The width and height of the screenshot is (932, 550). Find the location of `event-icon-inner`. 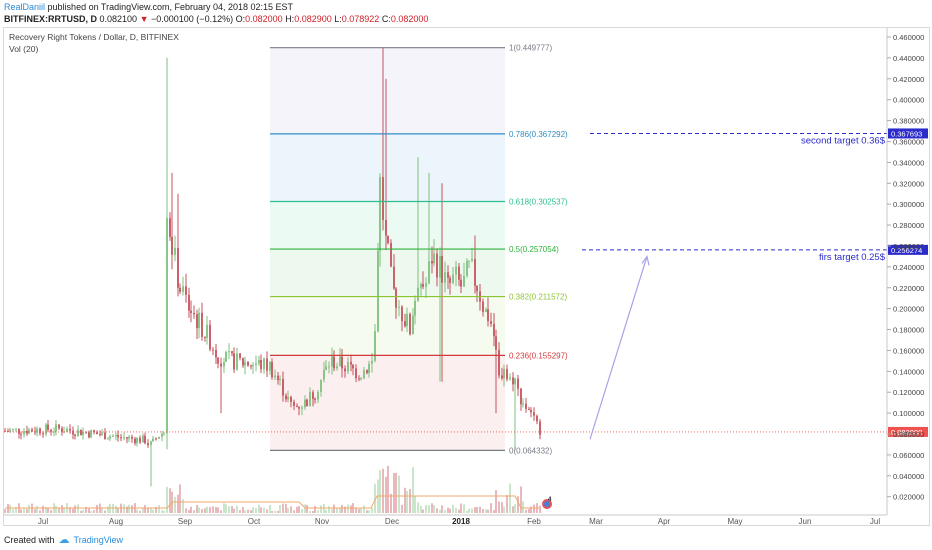

event-icon-inner is located at coordinates (547, 504).